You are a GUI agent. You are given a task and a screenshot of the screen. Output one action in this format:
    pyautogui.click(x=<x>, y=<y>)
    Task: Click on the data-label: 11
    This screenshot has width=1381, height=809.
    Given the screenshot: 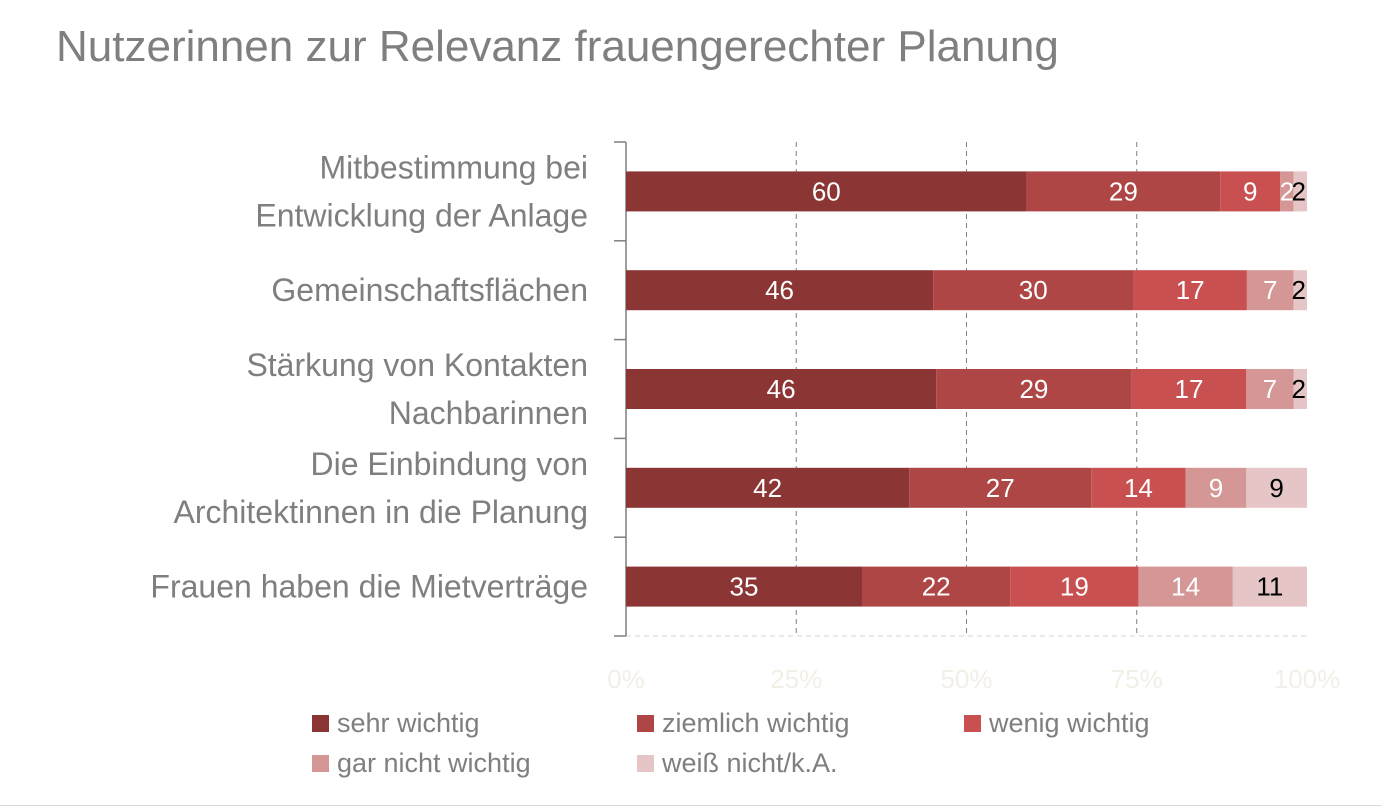 What is the action you would take?
    pyautogui.click(x=1269, y=587)
    